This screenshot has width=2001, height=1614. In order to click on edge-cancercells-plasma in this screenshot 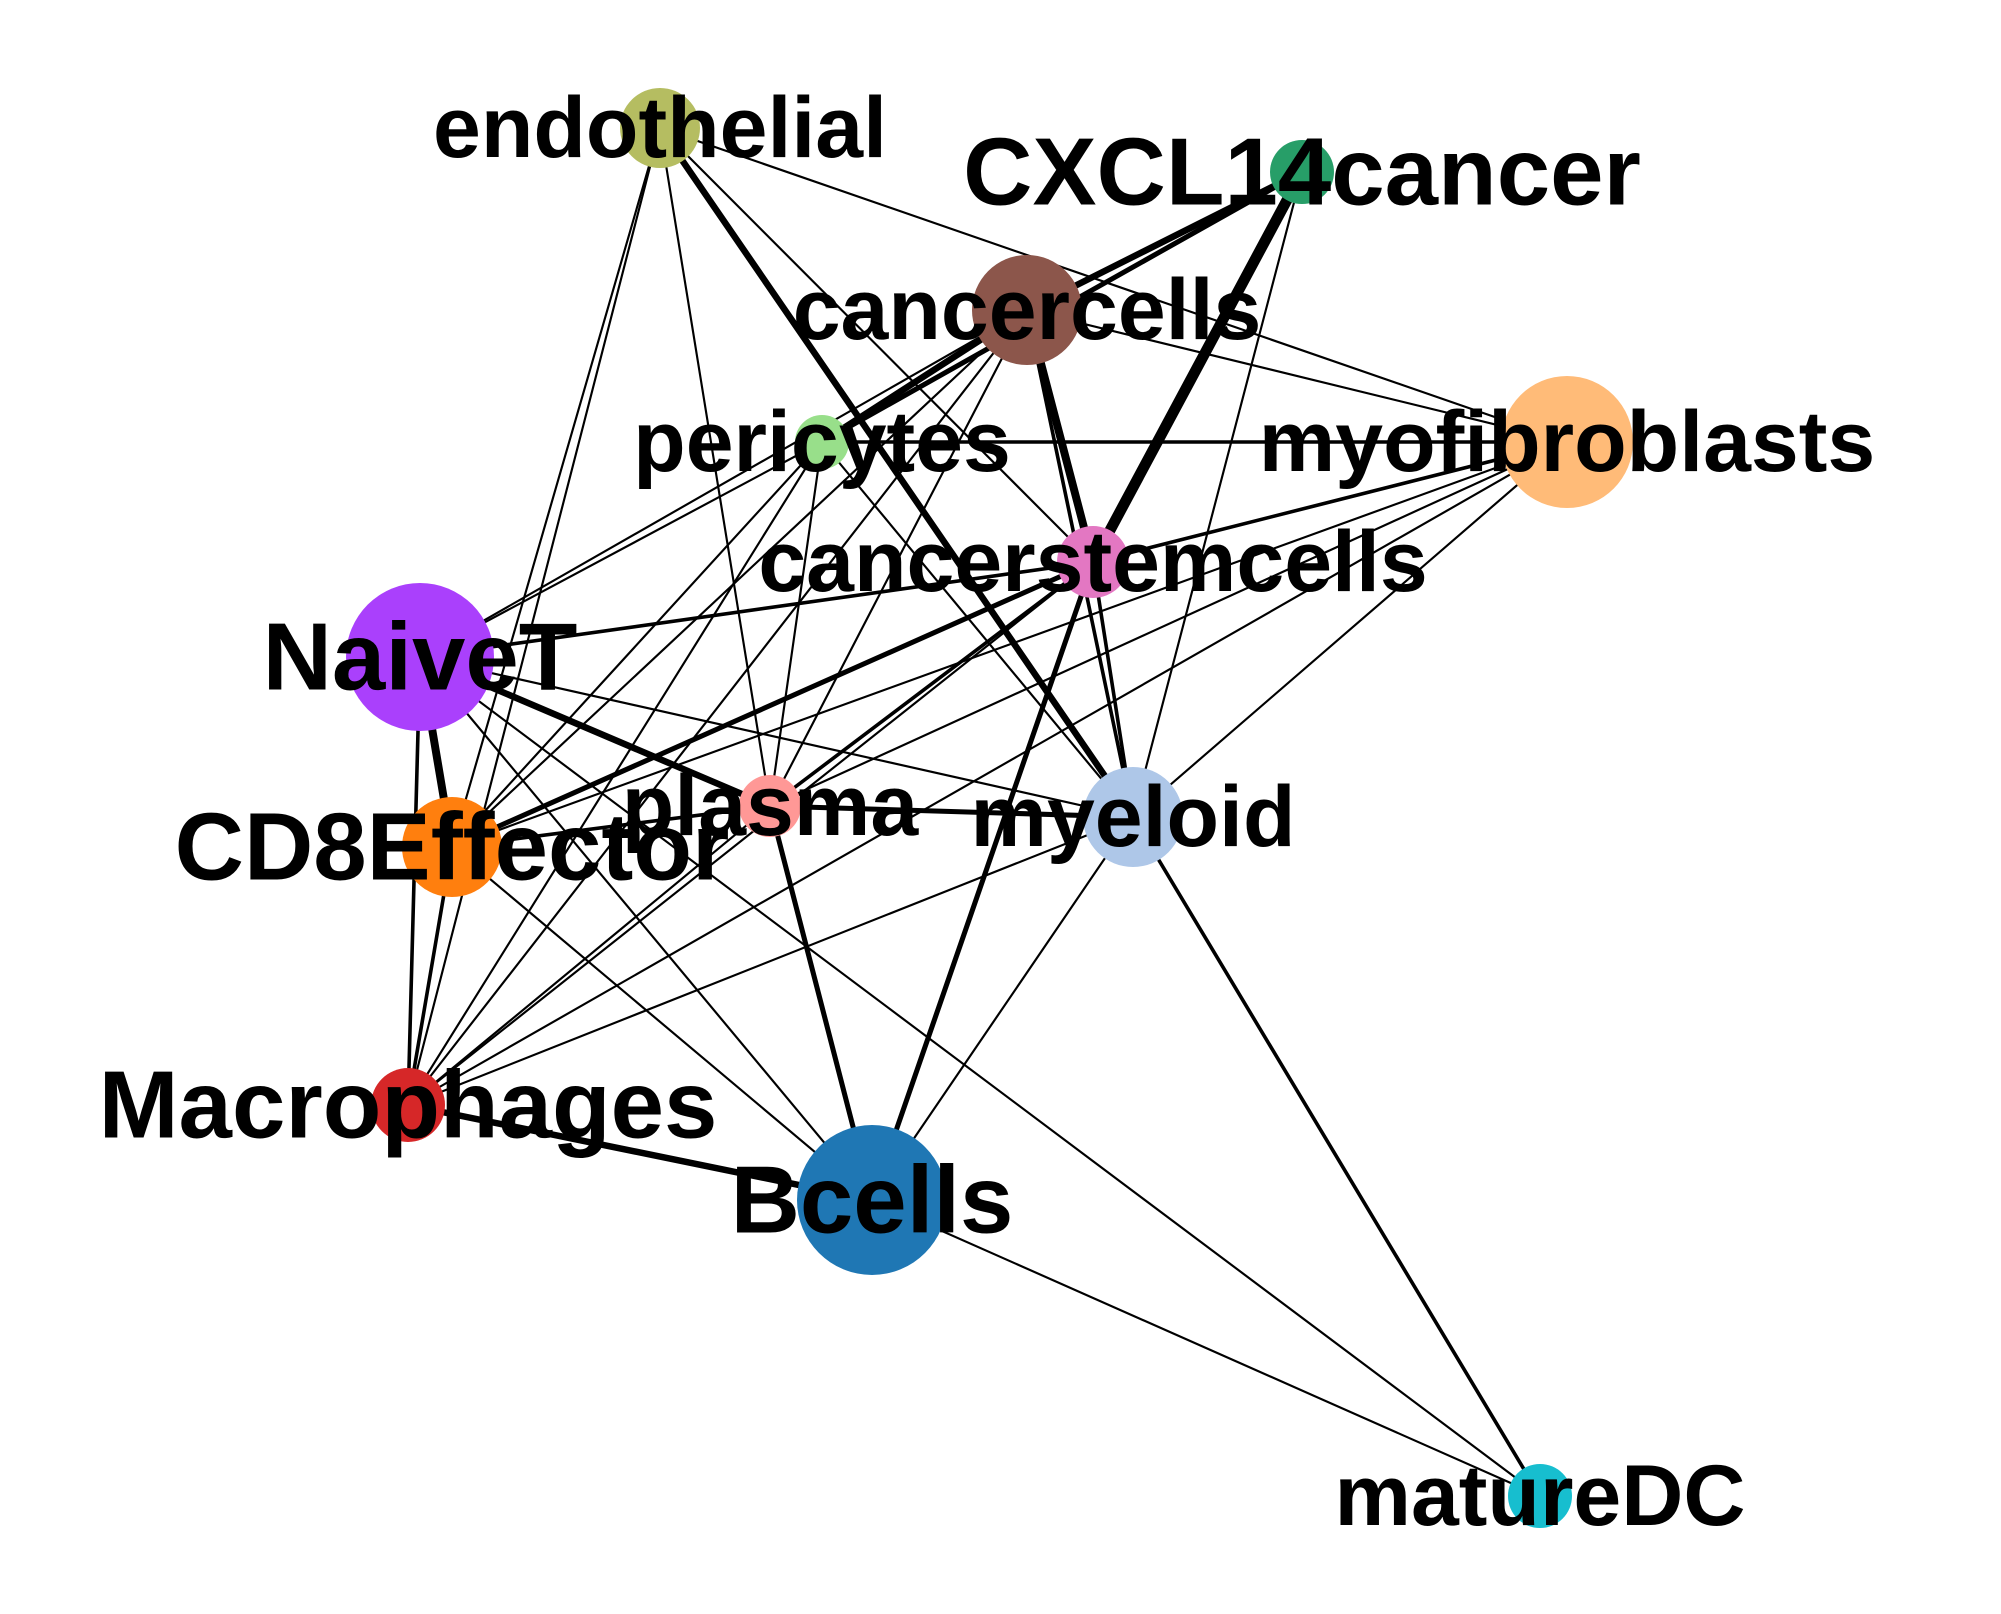, I will do `click(898, 558)`.